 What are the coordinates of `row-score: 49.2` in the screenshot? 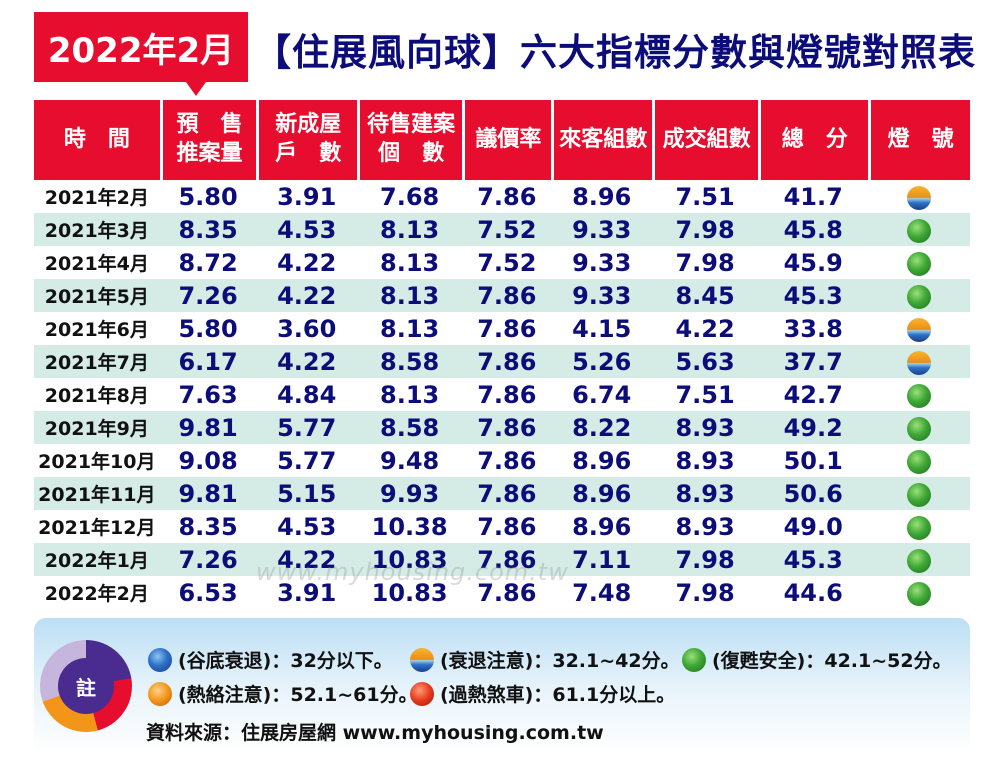 It's located at (813, 427).